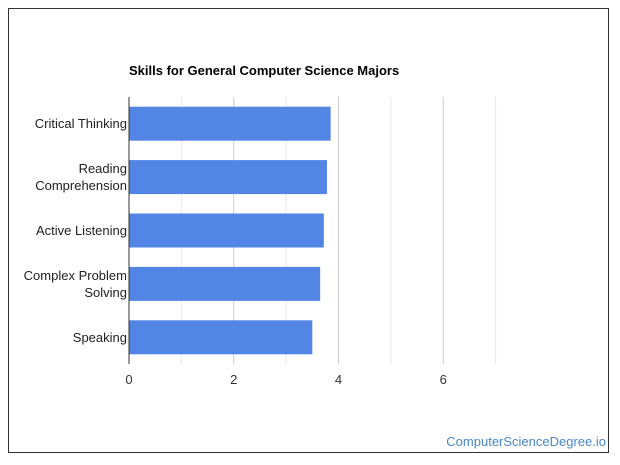 The image size is (620, 465). Describe the element at coordinates (128, 379) in the screenshot. I see `x-tick-label: 0` at that location.